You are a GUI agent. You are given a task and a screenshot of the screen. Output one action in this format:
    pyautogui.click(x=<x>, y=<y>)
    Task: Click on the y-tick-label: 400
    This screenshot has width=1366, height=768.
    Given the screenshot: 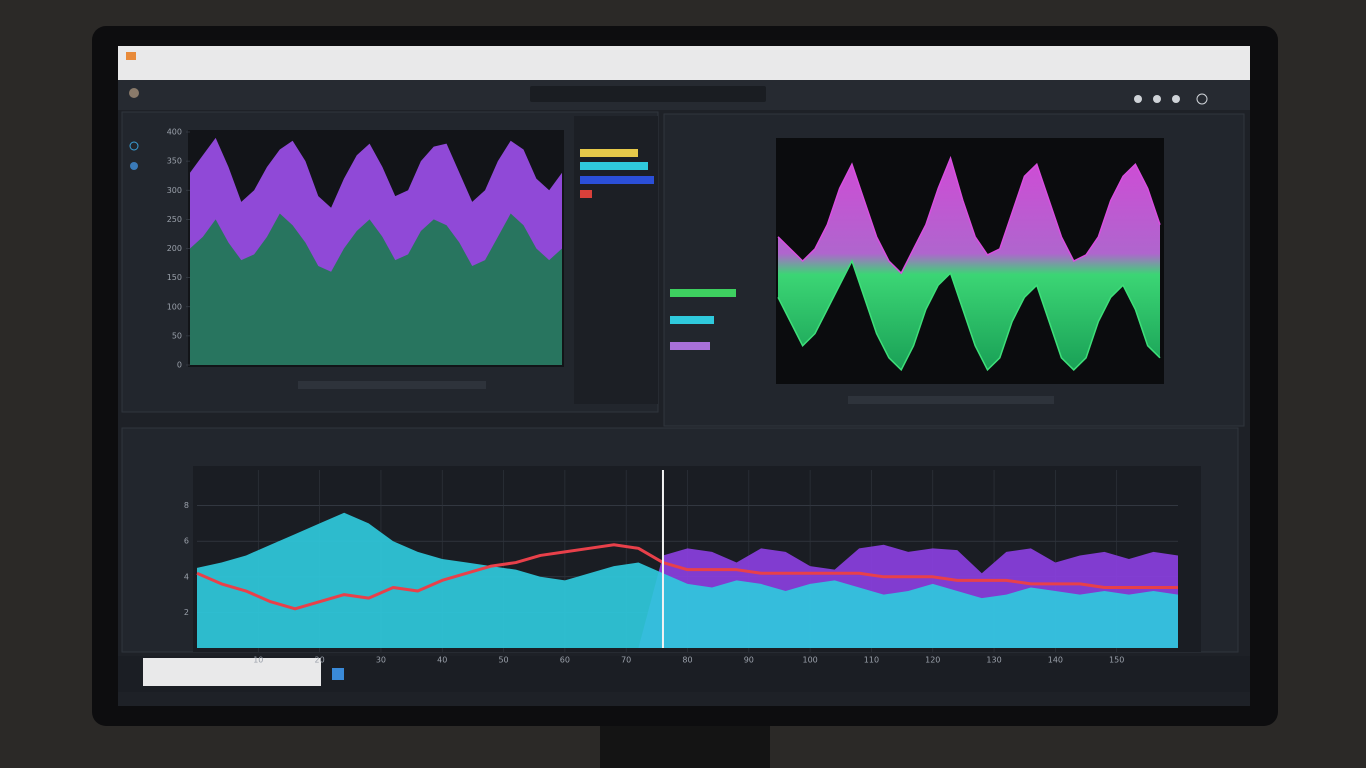 What is the action you would take?
    pyautogui.click(x=174, y=132)
    